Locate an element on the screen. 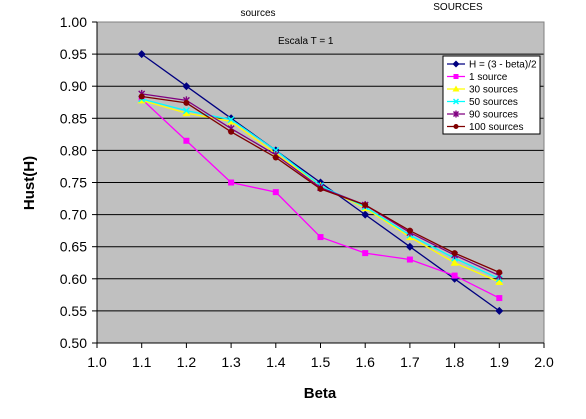  legend-label: 90 sources is located at coordinates (493, 115).